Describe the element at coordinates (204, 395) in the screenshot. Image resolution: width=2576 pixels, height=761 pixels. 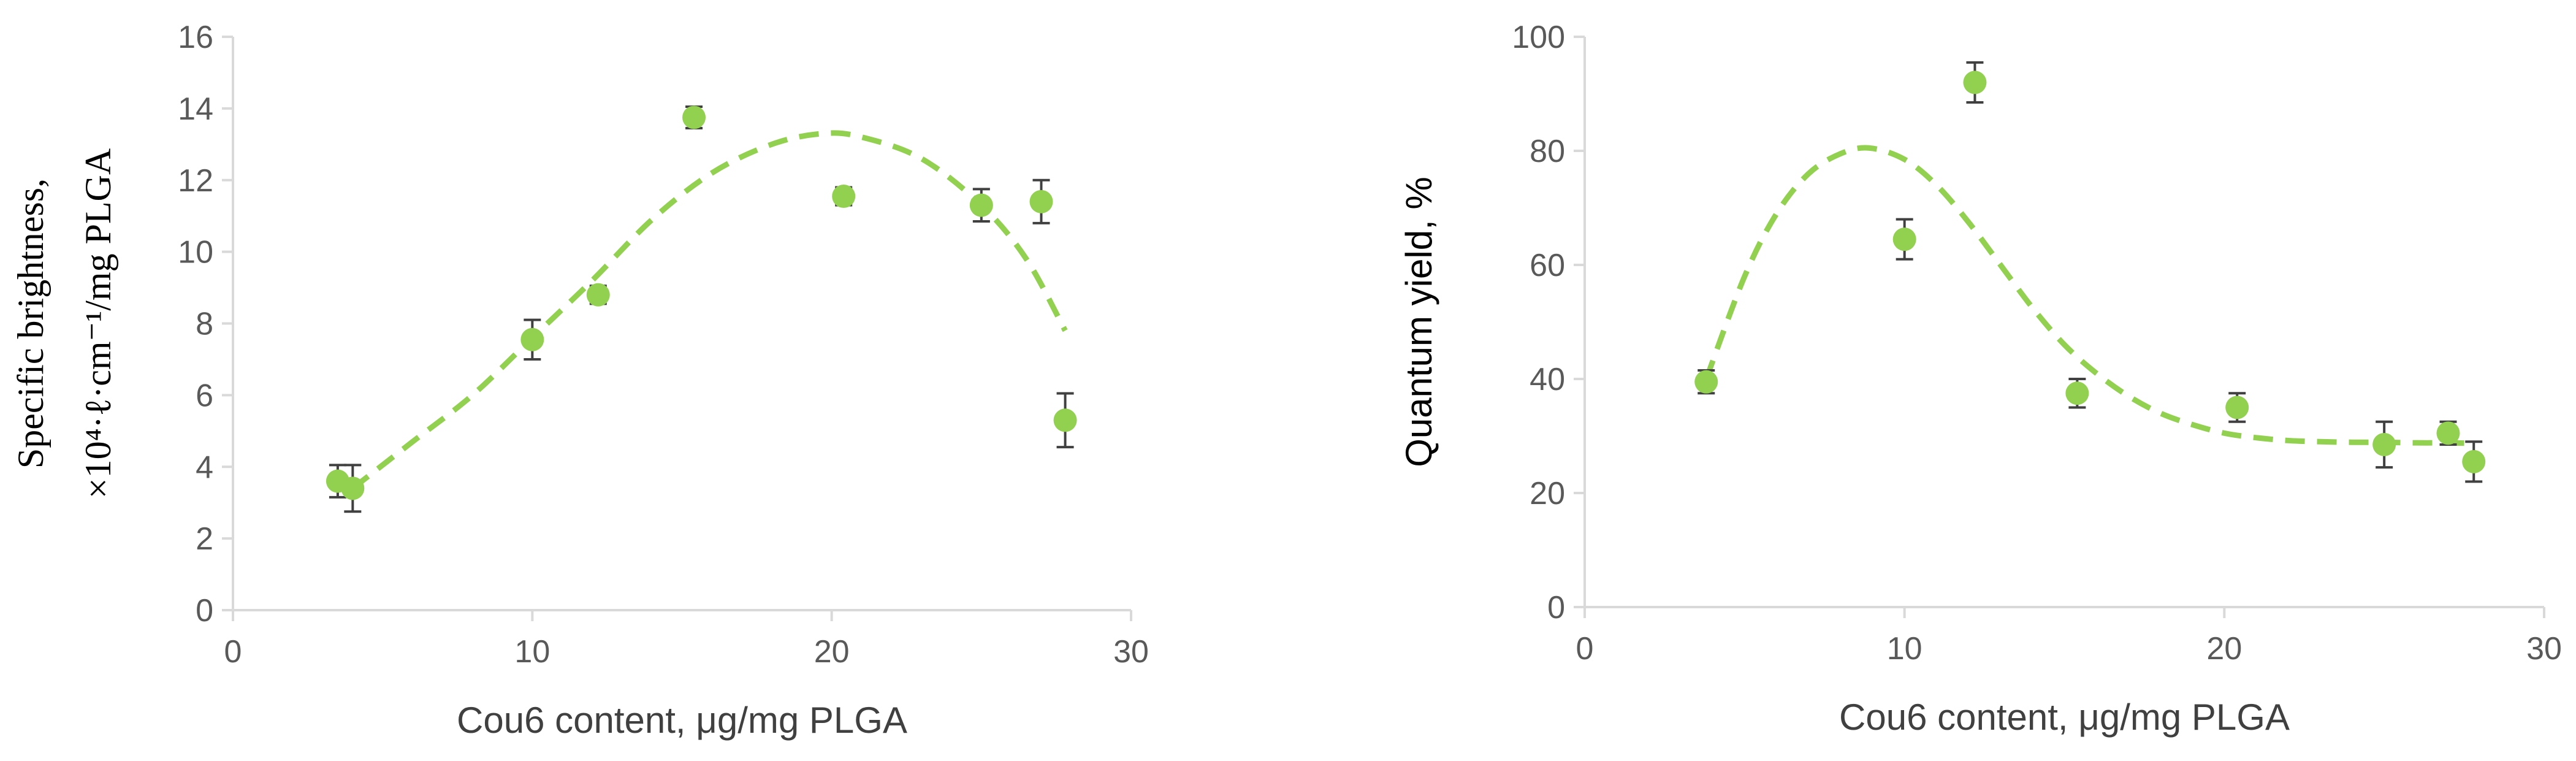
I see `y-tick-label: 6` at that location.